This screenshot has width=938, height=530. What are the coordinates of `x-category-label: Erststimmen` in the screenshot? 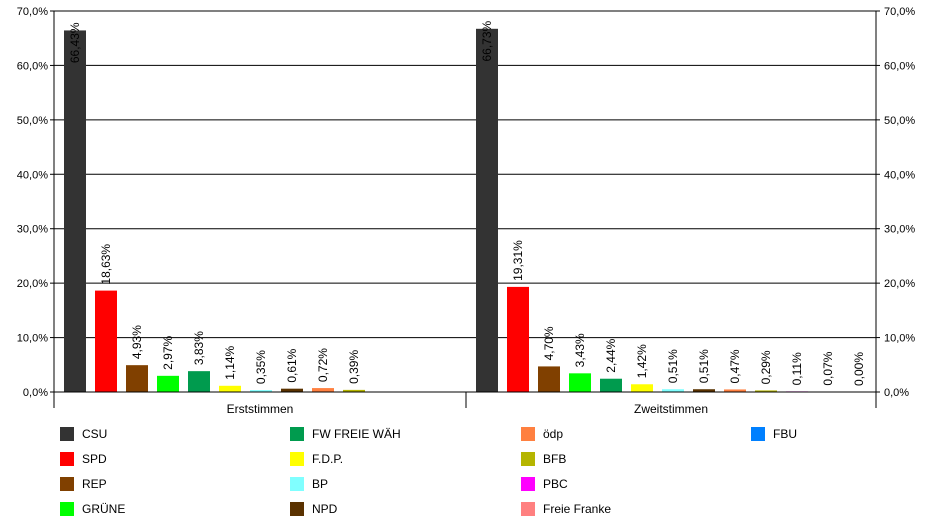 It's located at (260, 409).